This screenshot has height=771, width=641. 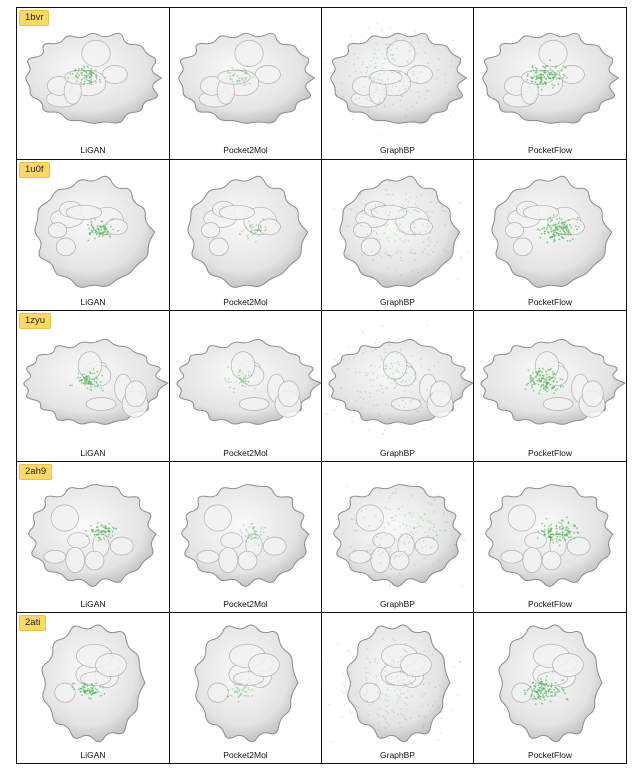 What do you see at coordinates (93, 537) in the screenshot?
I see `figure-cell: 2ah9 LiGAN` at bounding box center [93, 537].